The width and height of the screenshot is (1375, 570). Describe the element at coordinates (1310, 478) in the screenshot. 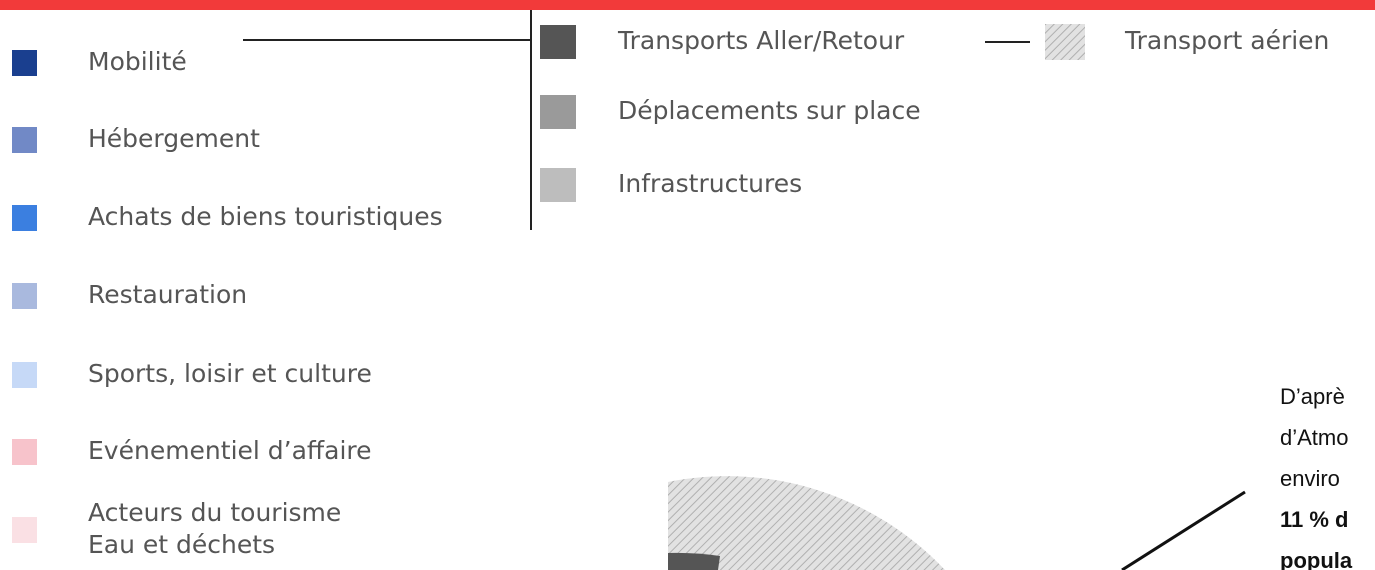

I see `annotation-line: enviro` at that location.